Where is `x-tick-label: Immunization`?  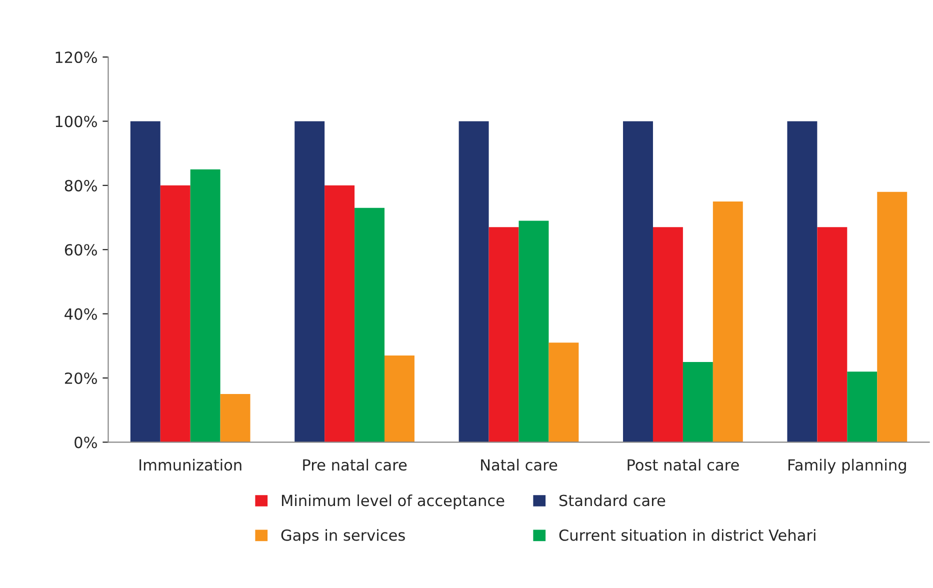
x-tick-label: Immunization is located at coordinates (191, 464).